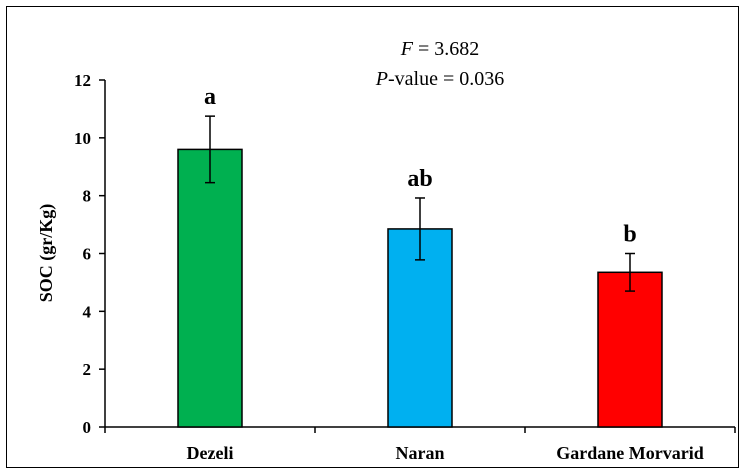 This screenshot has height=472, width=747. I want to click on y-tick-label: 4, so click(87, 311).